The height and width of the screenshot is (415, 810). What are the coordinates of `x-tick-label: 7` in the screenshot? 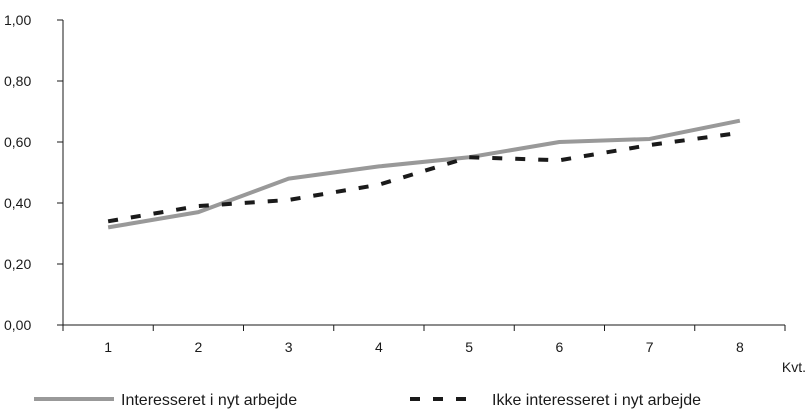 It's located at (650, 347).